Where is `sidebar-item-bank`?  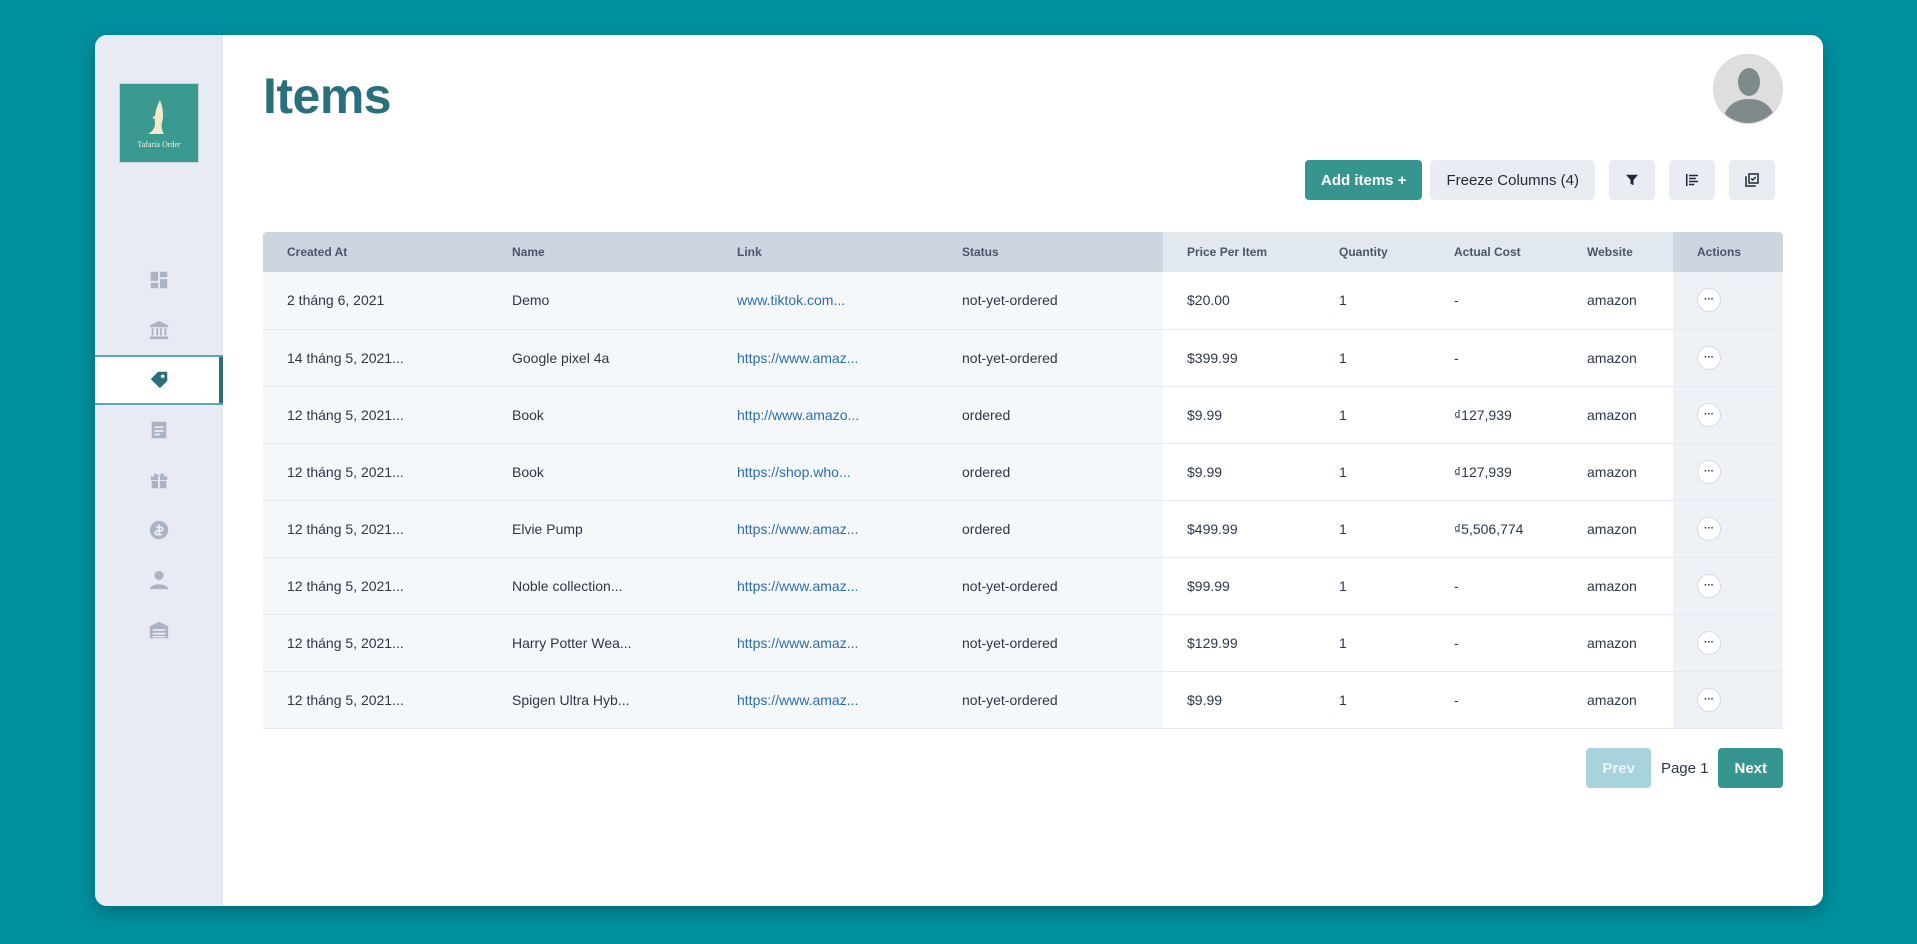 sidebar-item-bank is located at coordinates (159, 330).